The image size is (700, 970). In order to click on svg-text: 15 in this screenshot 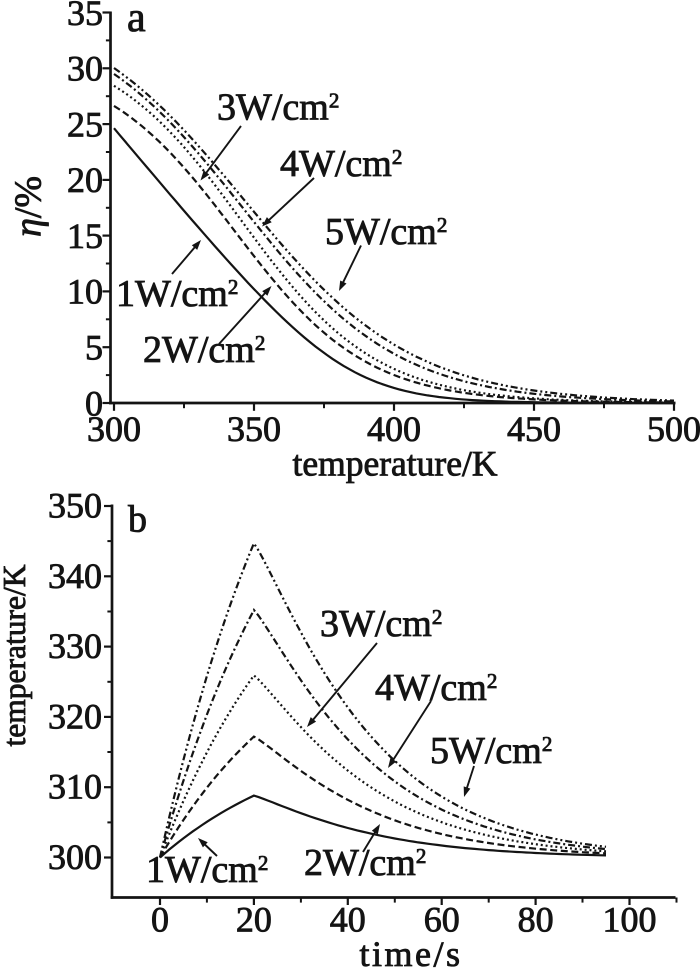, I will do `click(85, 236)`.